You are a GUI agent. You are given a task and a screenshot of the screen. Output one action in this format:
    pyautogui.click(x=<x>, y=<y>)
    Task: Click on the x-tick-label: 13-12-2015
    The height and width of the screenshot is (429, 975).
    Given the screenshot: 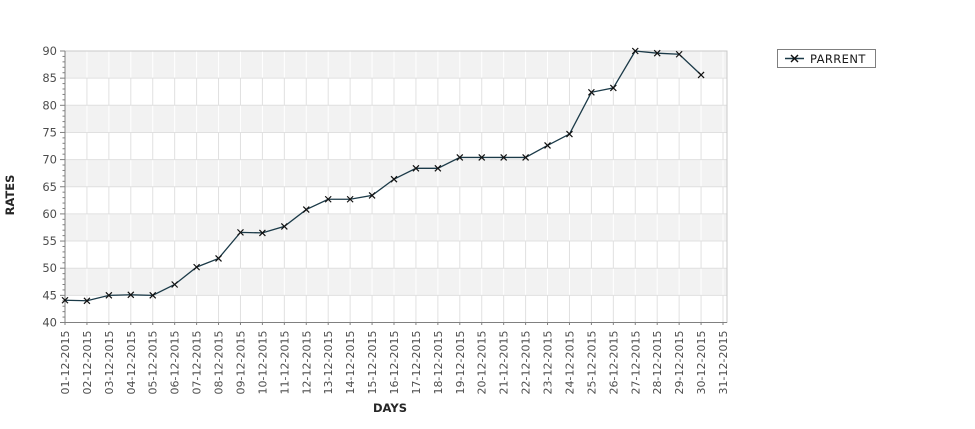 What is the action you would take?
    pyautogui.click(x=328, y=363)
    